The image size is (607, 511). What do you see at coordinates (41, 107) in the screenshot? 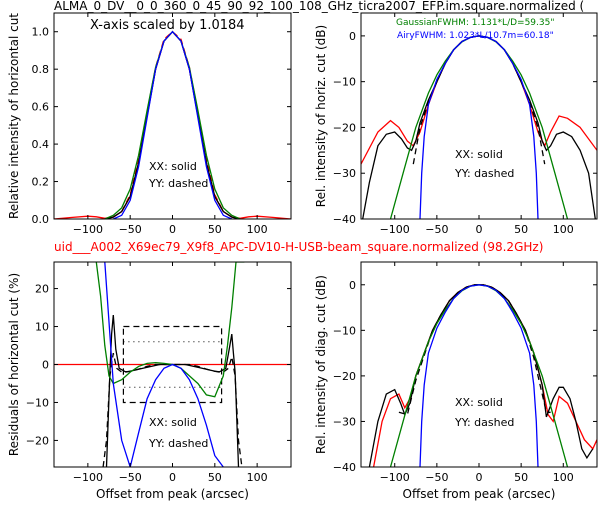
I see `y-tick-label: 0.6` at bounding box center [41, 107].